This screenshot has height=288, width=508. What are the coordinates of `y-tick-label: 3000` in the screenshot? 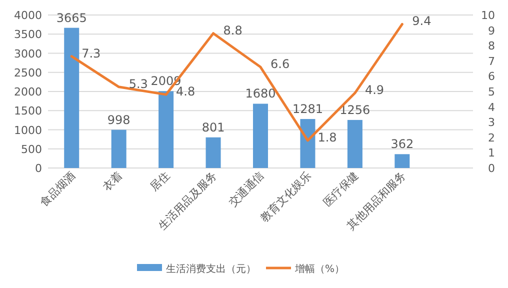 It's located at (28, 53).